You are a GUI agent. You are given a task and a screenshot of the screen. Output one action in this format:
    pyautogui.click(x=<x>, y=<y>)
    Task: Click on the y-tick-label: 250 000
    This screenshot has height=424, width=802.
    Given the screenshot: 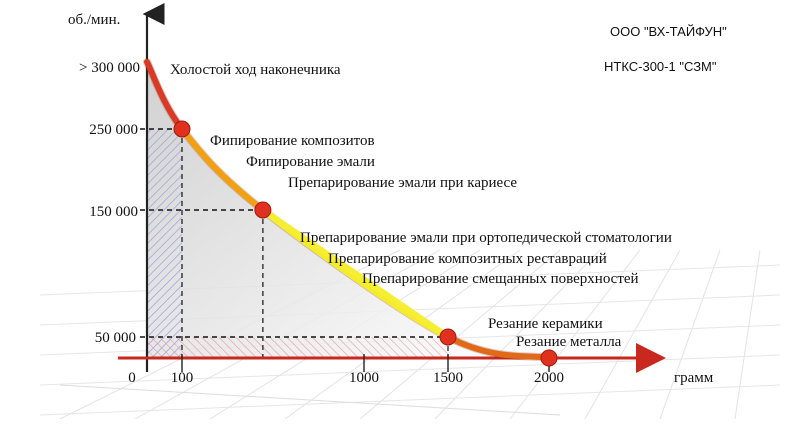 What is the action you would take?
    pyautogui.click(x=113, y=130)
    